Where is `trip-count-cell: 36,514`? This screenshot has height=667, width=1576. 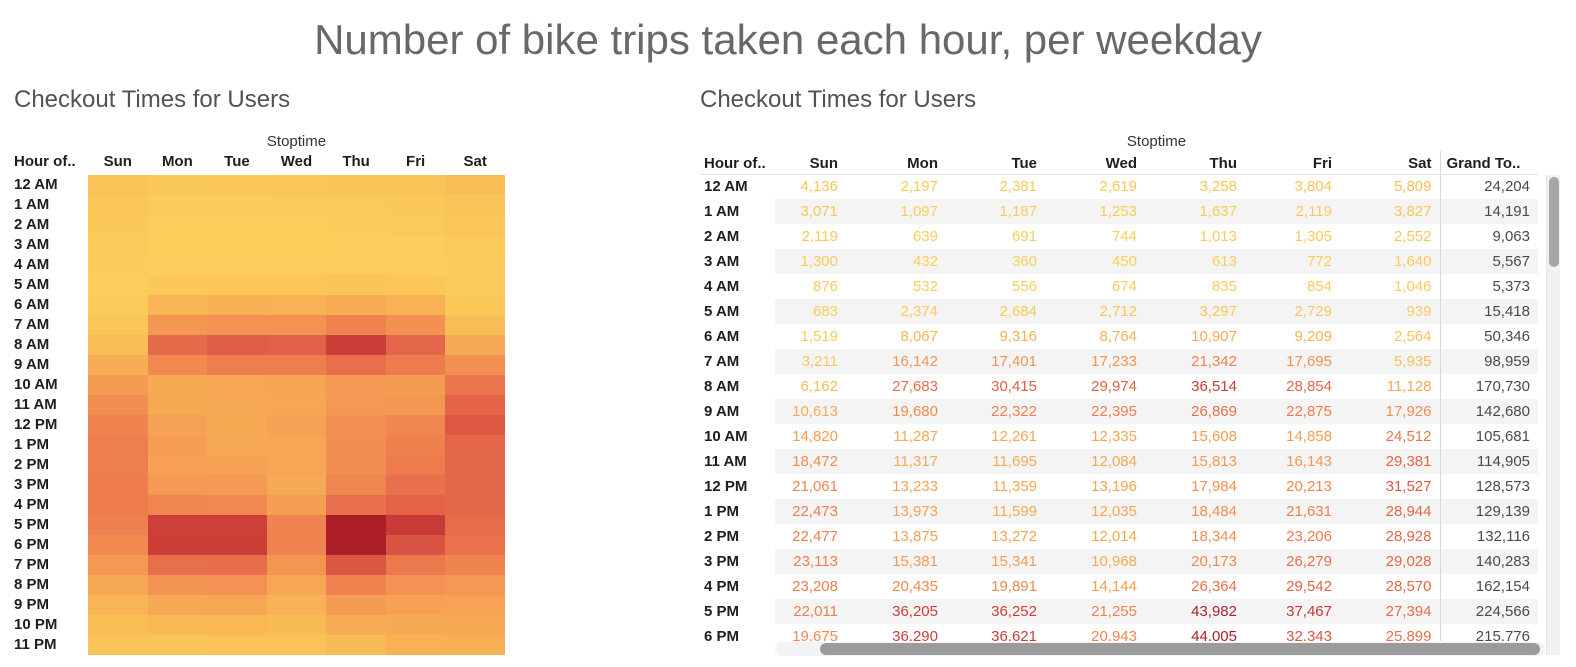
trip-count-cell: 36,514 is located at coordinates (1214, 386).